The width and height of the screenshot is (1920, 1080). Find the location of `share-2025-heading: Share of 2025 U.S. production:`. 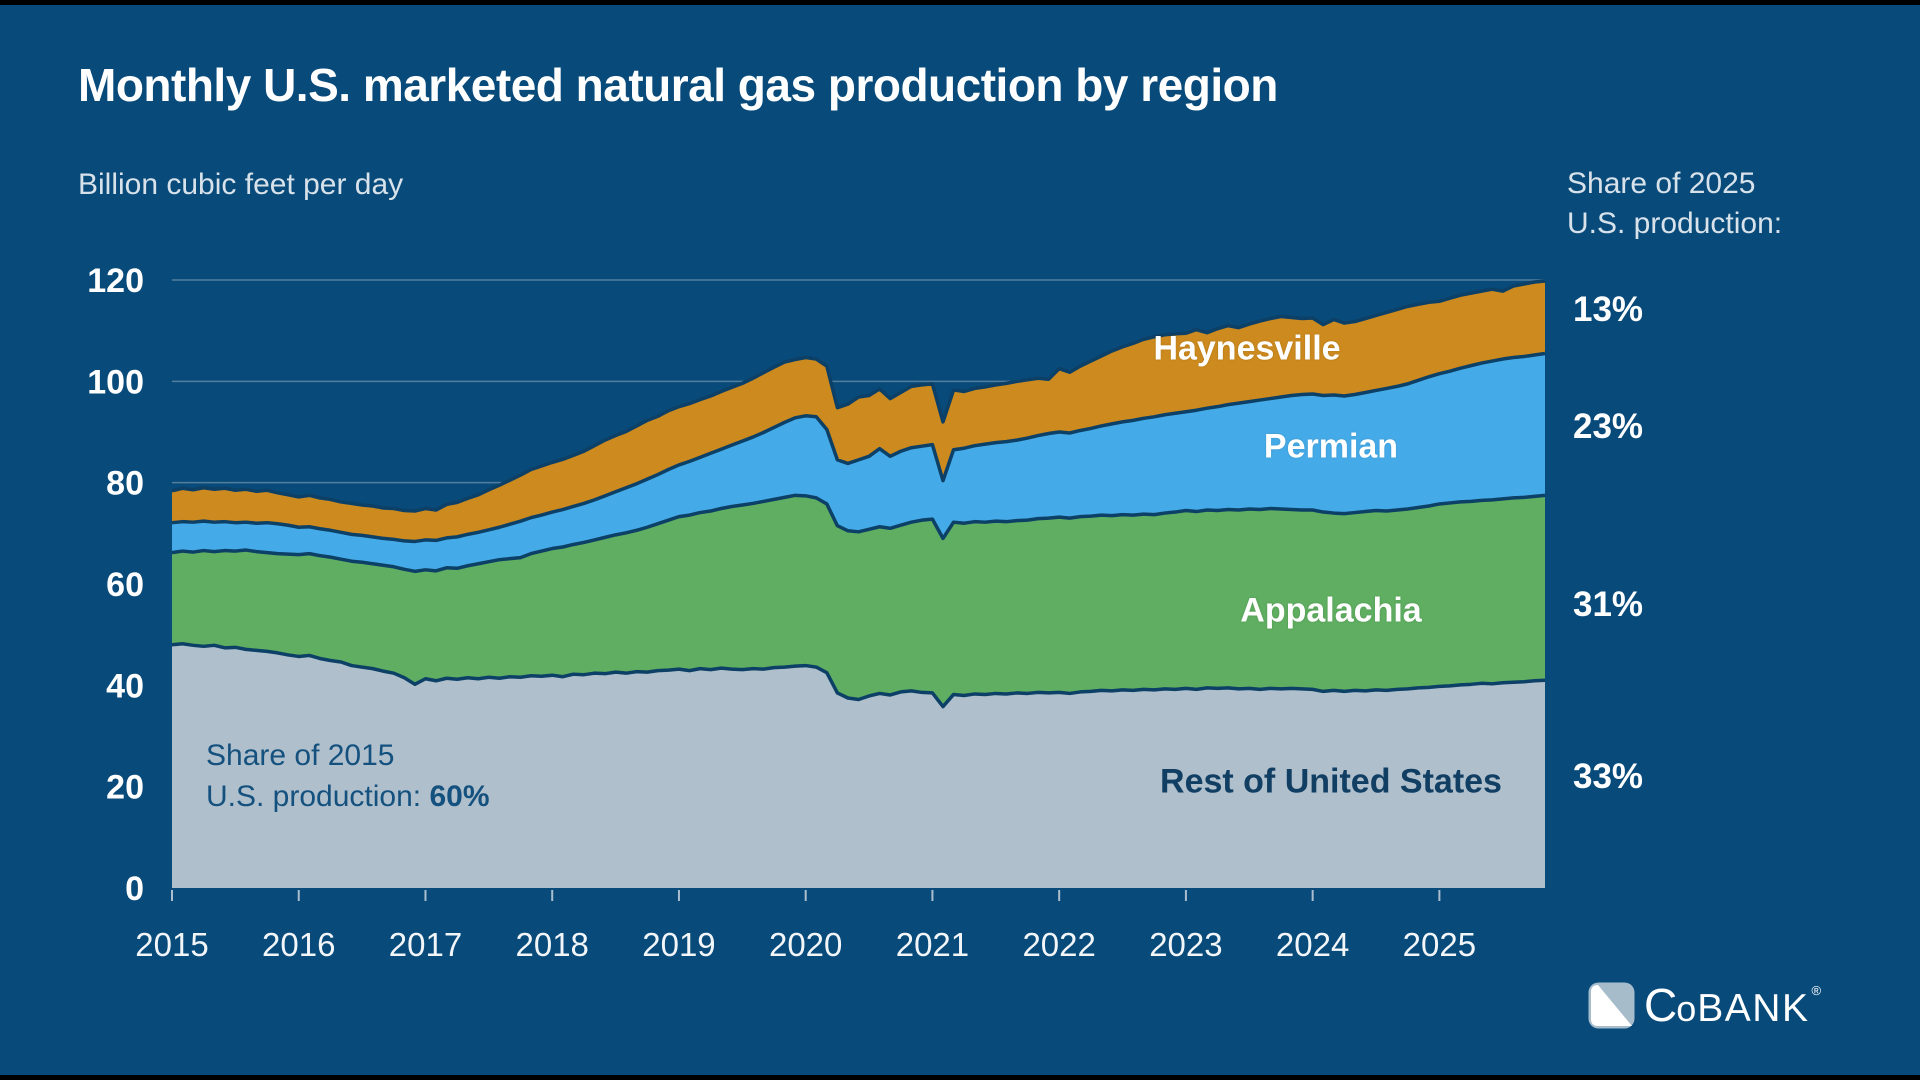

share-2025-heading: Share of 2025 U.S. production: is located at coordinates (1674, 204).